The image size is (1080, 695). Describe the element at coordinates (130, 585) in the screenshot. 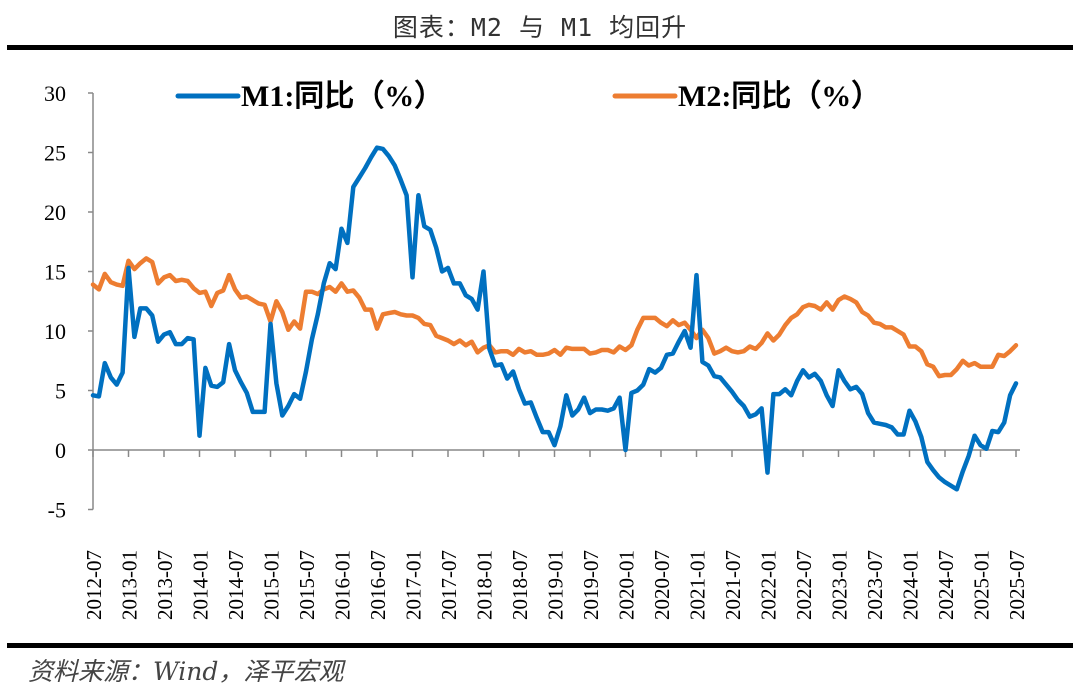

I see `x-tick-label: 2013-01` at that location.